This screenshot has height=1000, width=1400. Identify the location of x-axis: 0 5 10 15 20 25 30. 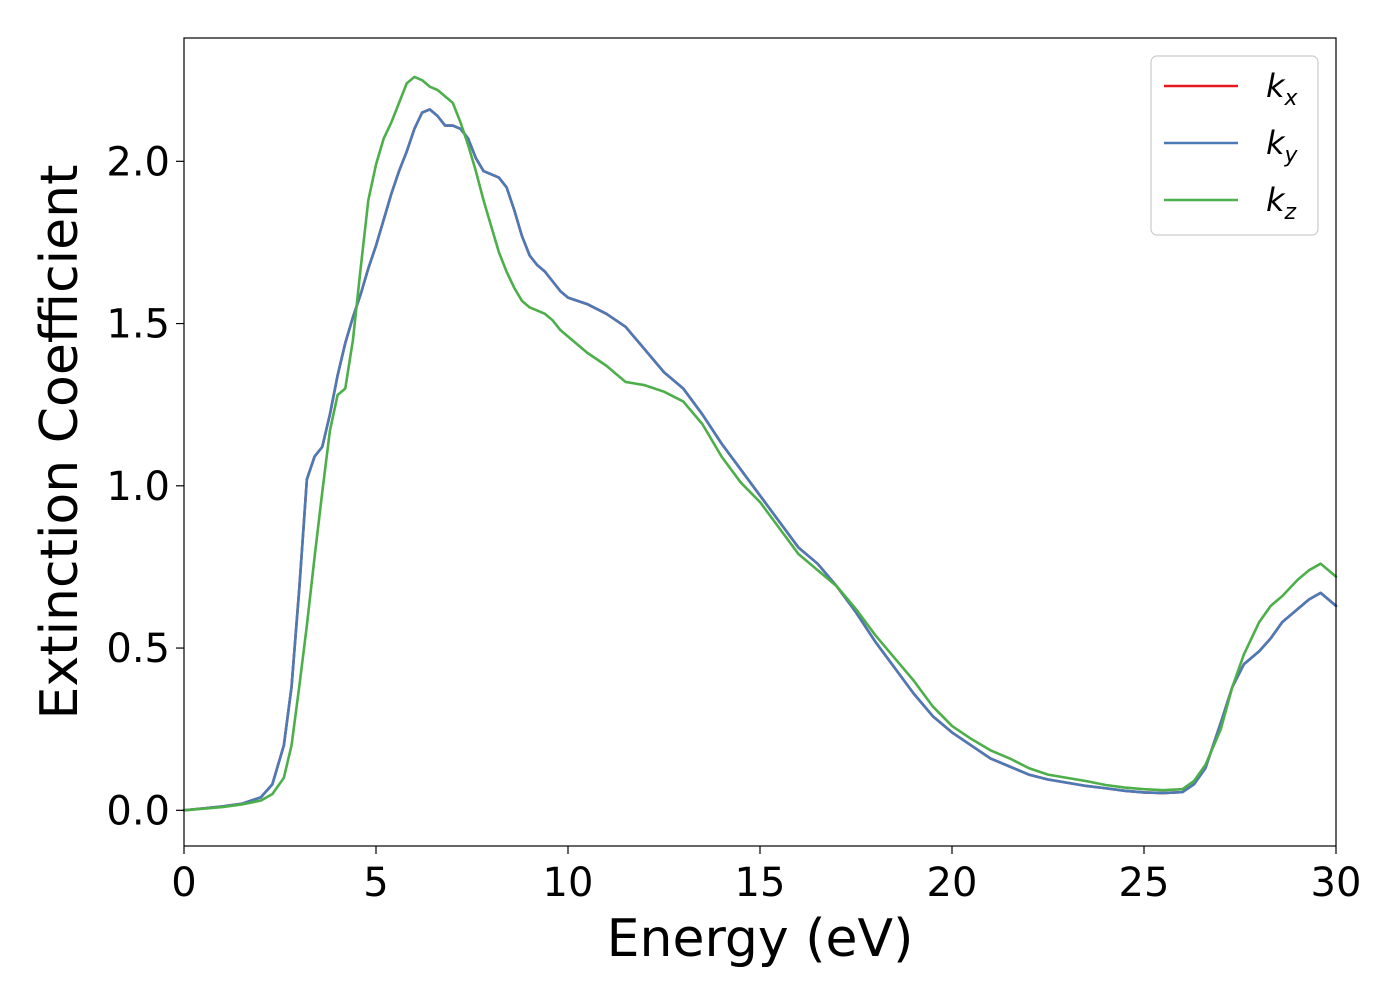
(766, 876).